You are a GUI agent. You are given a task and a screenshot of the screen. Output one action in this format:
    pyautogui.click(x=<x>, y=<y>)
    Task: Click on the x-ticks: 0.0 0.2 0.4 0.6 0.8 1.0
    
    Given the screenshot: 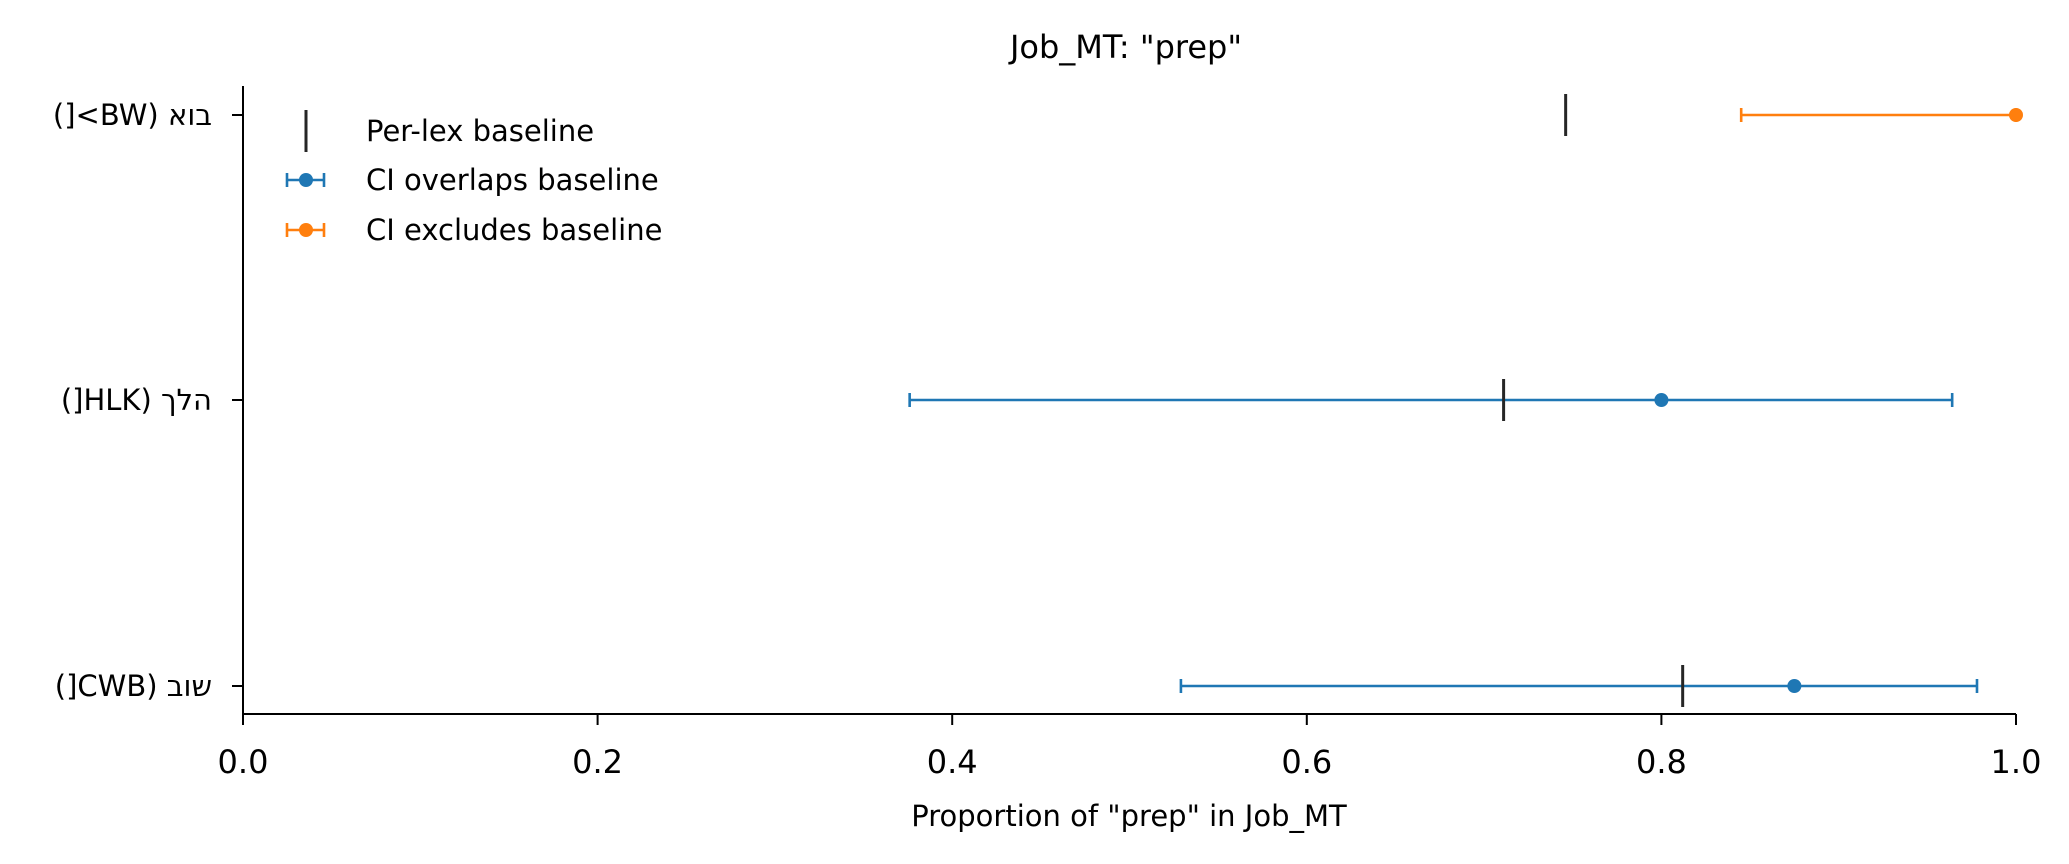 What is the action you would take?
    pyautogui.click(x=1130, y=747)
    